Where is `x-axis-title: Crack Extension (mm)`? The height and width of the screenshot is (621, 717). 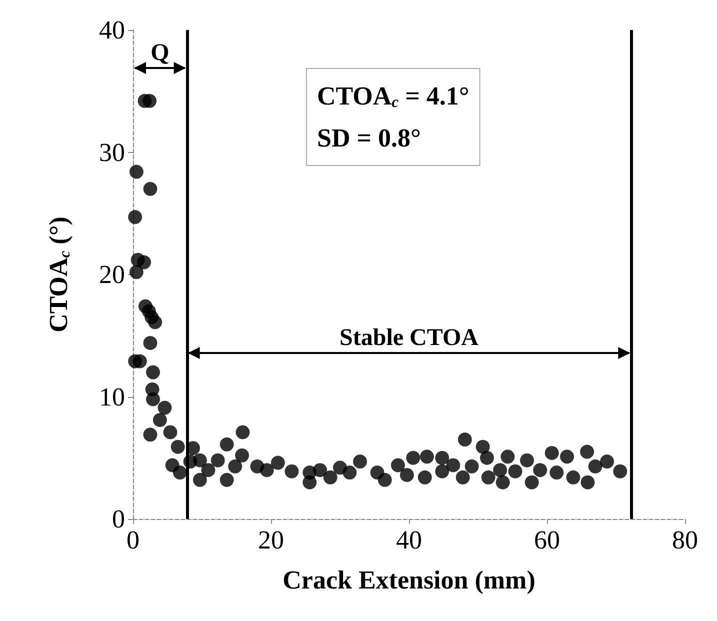
x-axis-title: Crack Extension (mm) is located at coordinates (409, 580).